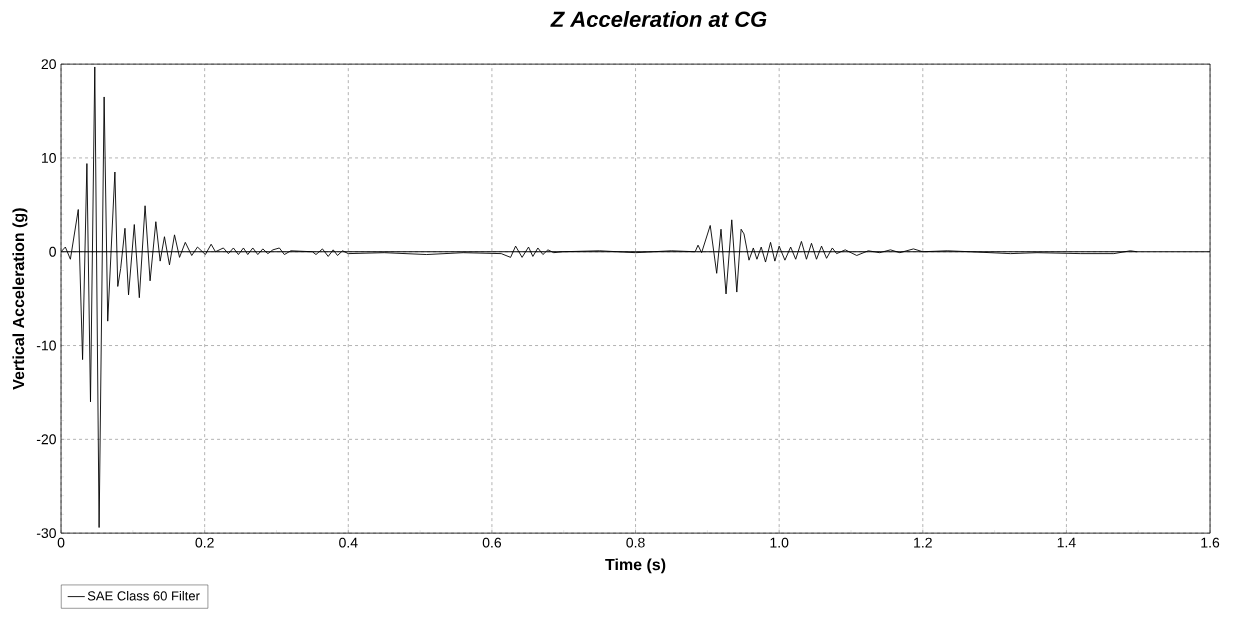 The height and width of the screenshot is (641, 1258). I want to click on x-tick-label: 1.4, so click(1066, 542).